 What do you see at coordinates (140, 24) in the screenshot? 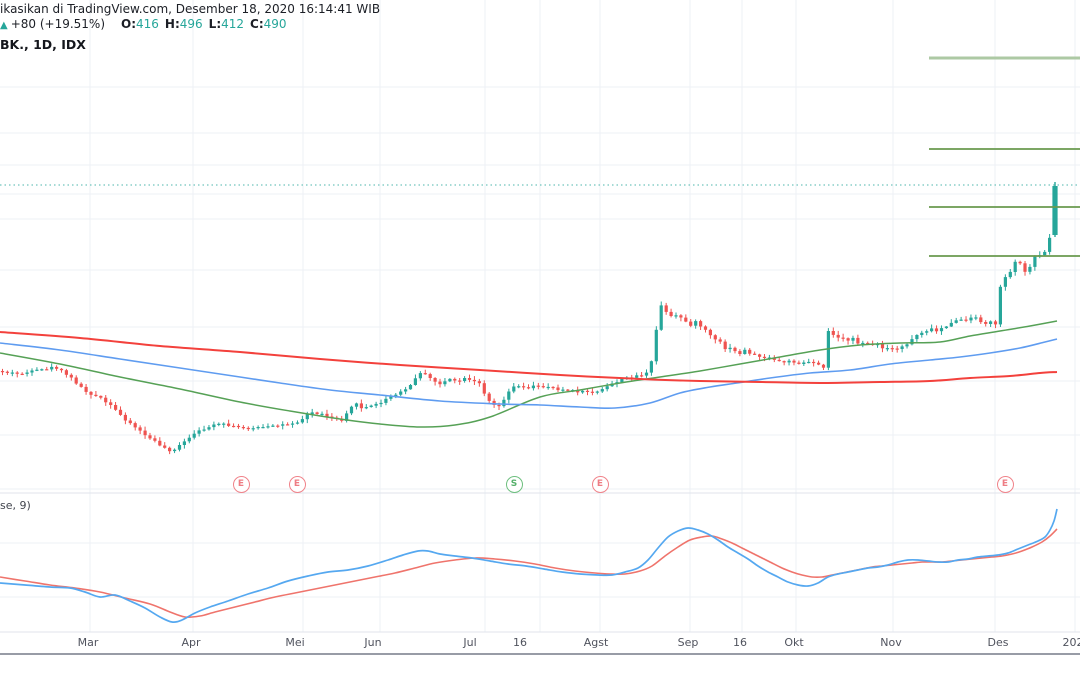
I see `ohlc-open: O:416` at bounding box center [140, 24].